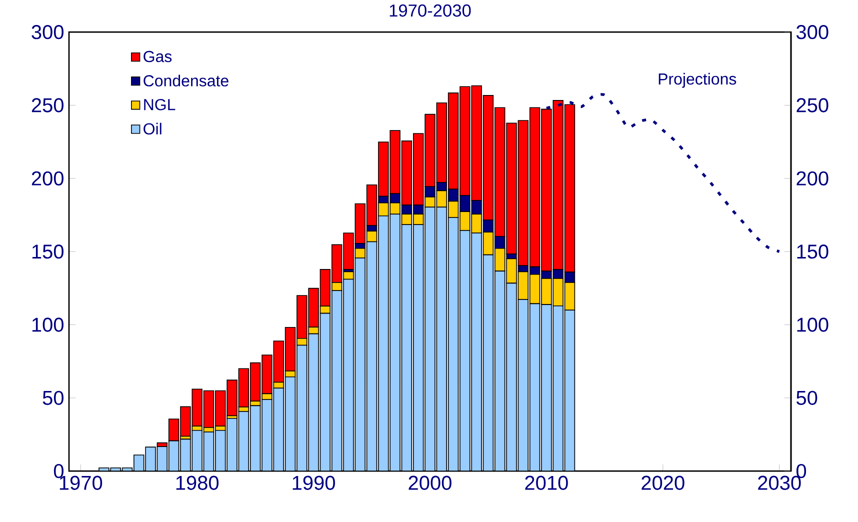  What do you see at coordinates (313, 483) in the screenshot?
I see `x-tick-label: 1990` at bounding box center [313, 483].